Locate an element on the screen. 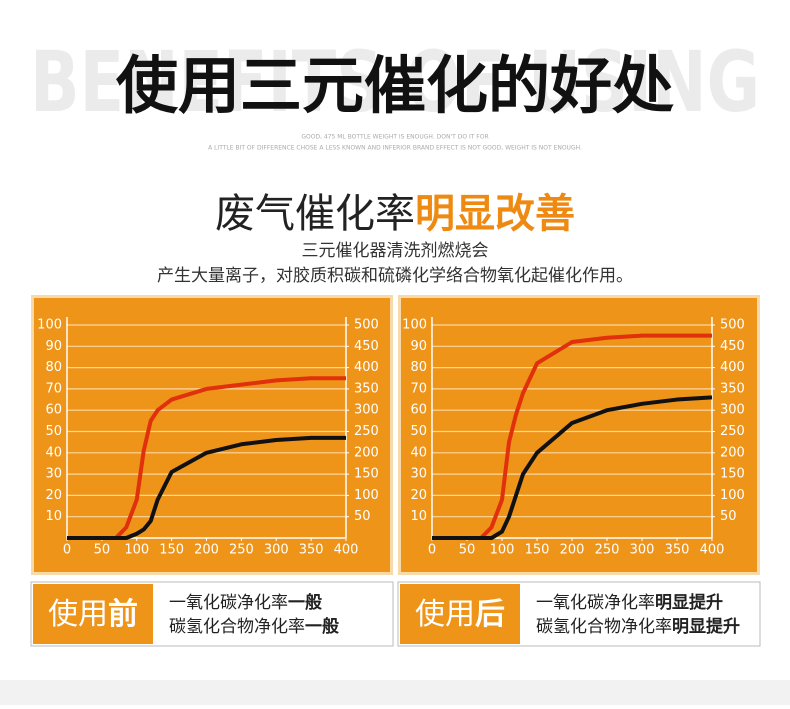  box-label-emphasis: 前 is located at coordinates (123, 614).